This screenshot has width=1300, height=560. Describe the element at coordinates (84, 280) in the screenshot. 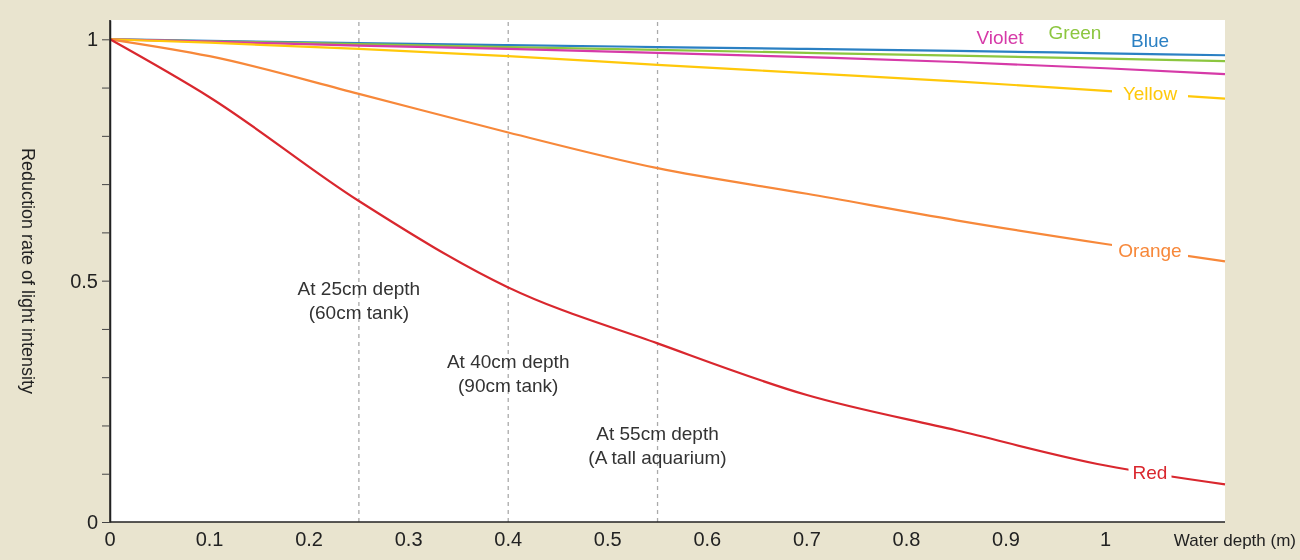

I see `y-tick-label: 0.5` at that location.